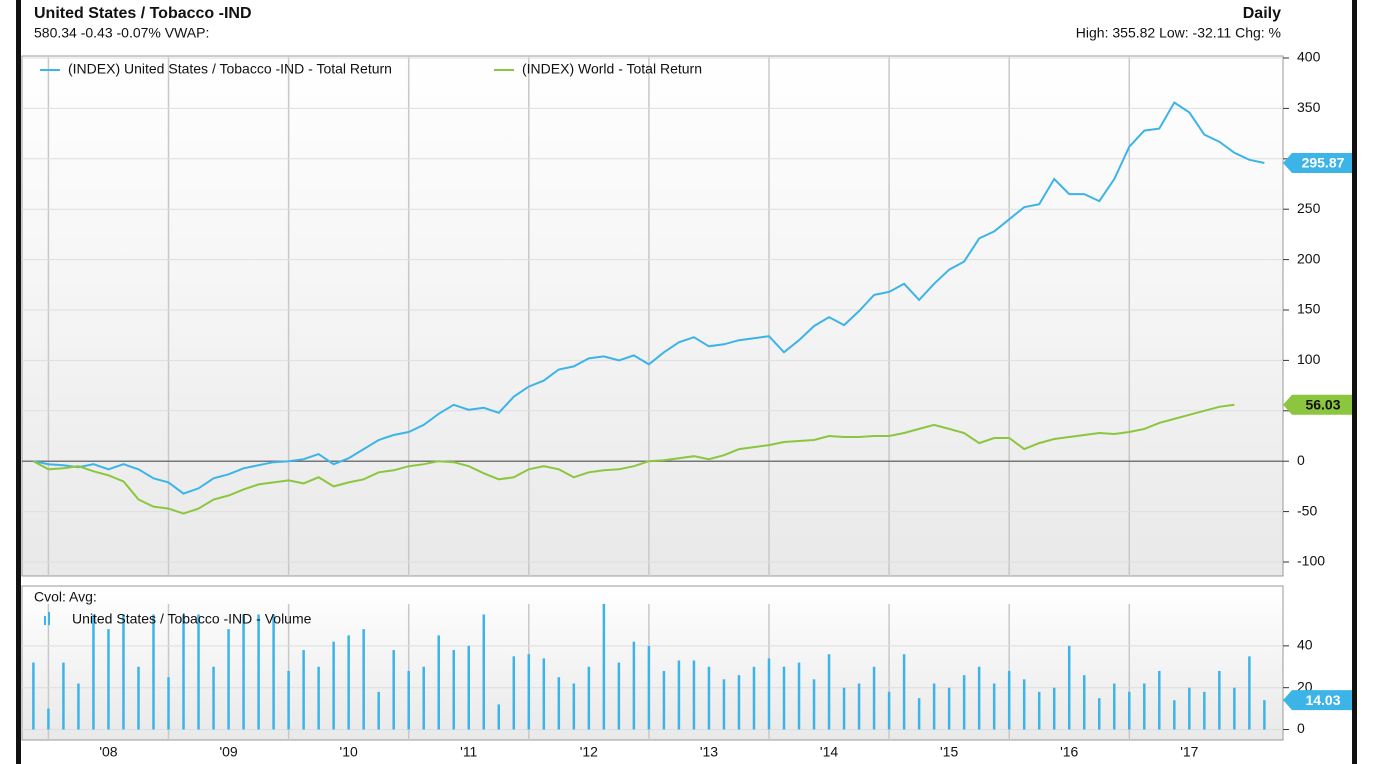 The height and width of the screenshot is (764, 1383). I want to click on x-tick-label: '13, so click(709, 752).